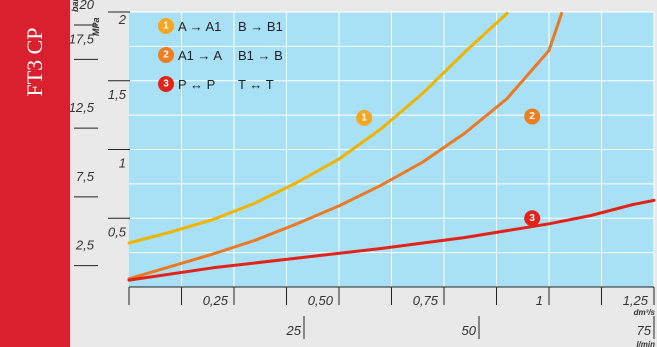 The width and height of the screenshot is (657, 347). I want to click on bar-tick-label: 17,5, so click(82, 38).